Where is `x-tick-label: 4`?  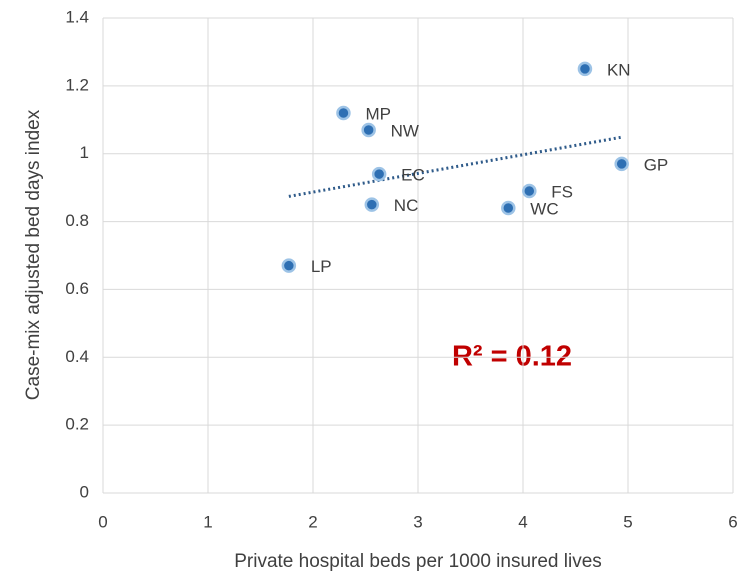 x-tick-label: 4 is located at coordinates (522, 521).